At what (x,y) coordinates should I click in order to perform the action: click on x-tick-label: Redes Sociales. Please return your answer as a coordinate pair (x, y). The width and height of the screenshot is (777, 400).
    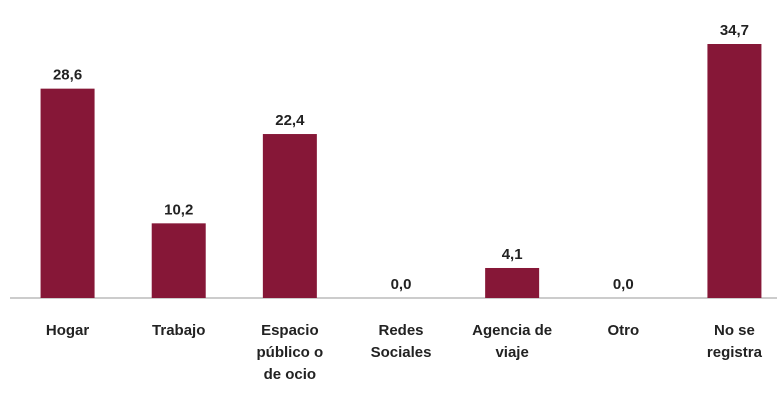
    Looking at the image, I should click on (401, 341).